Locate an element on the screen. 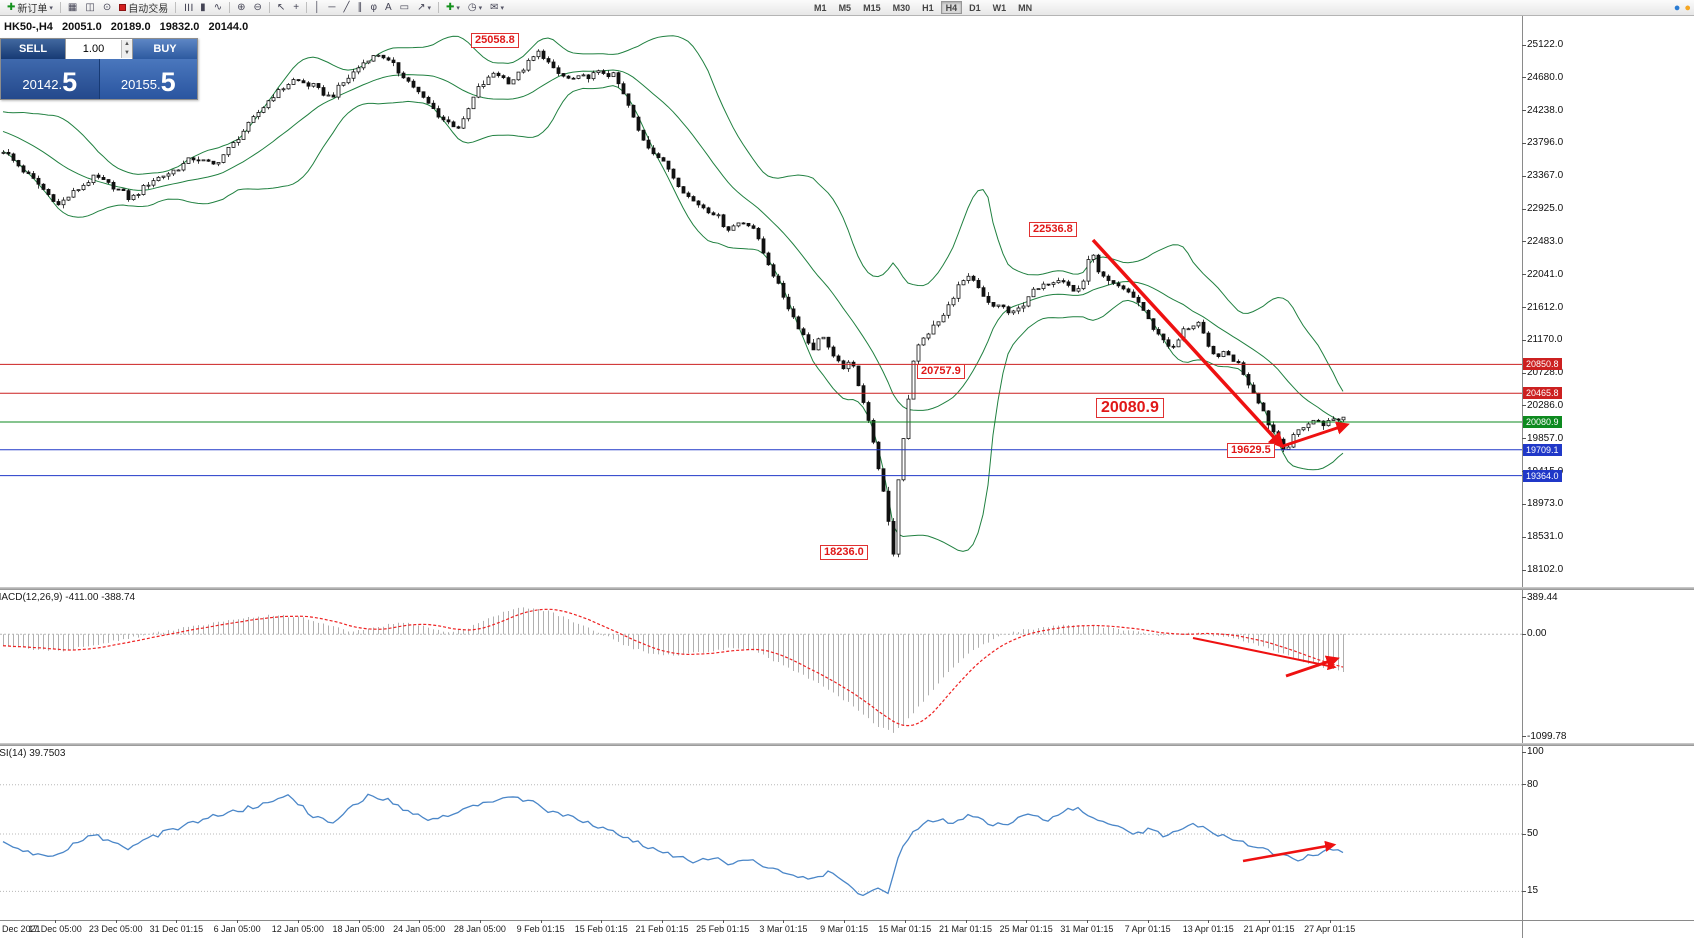 This screenshot has height=938, width=1694. timeframe-d1-button: D1 is located at coordinates (975, 8).